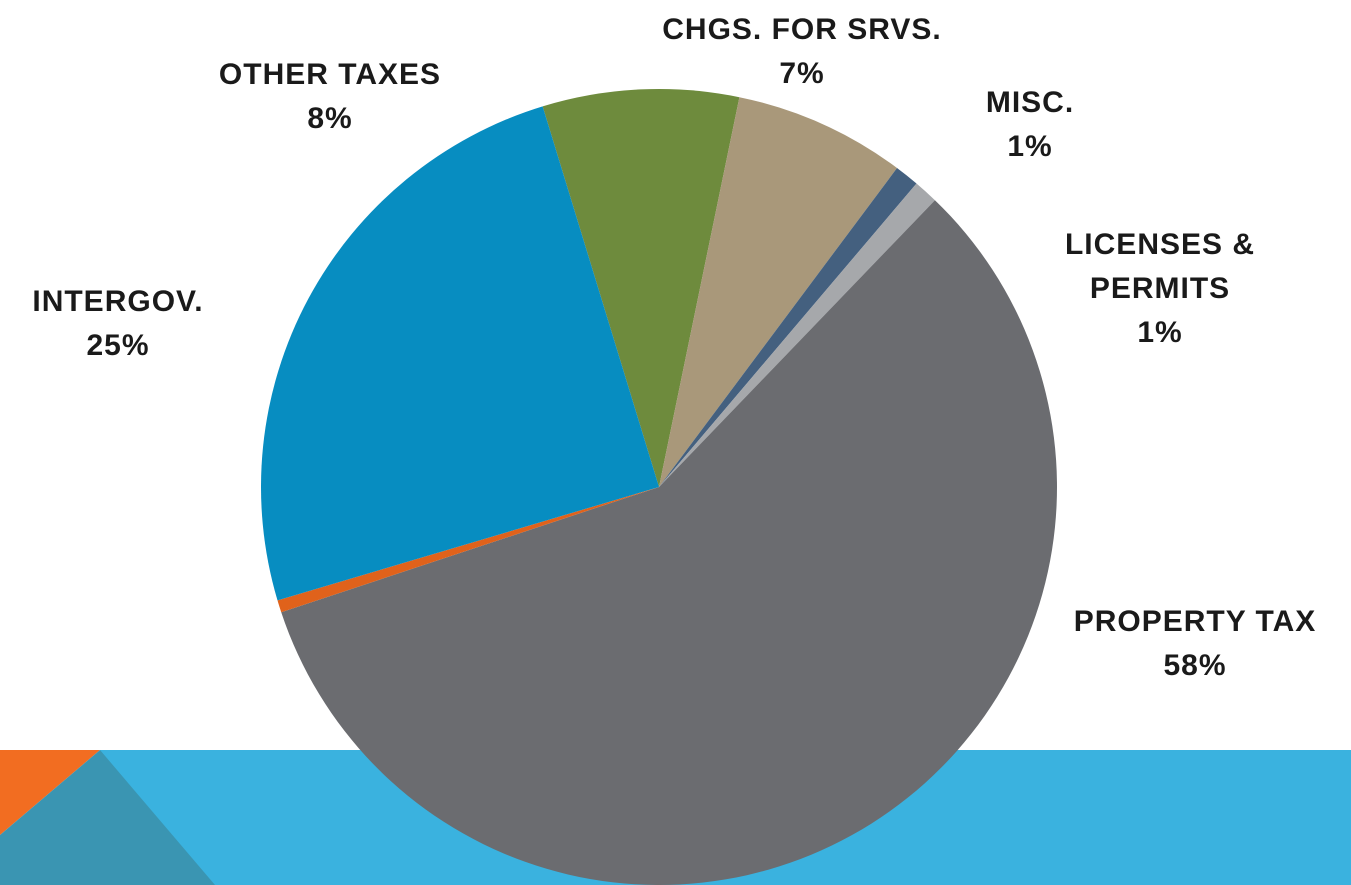 Image resolution: width=1351 pixels, height=885 pixels. Describe the element at coordinates (330, 97) in the screenshot. I see `slice-label: OTHER TAXES 8%` at that location.